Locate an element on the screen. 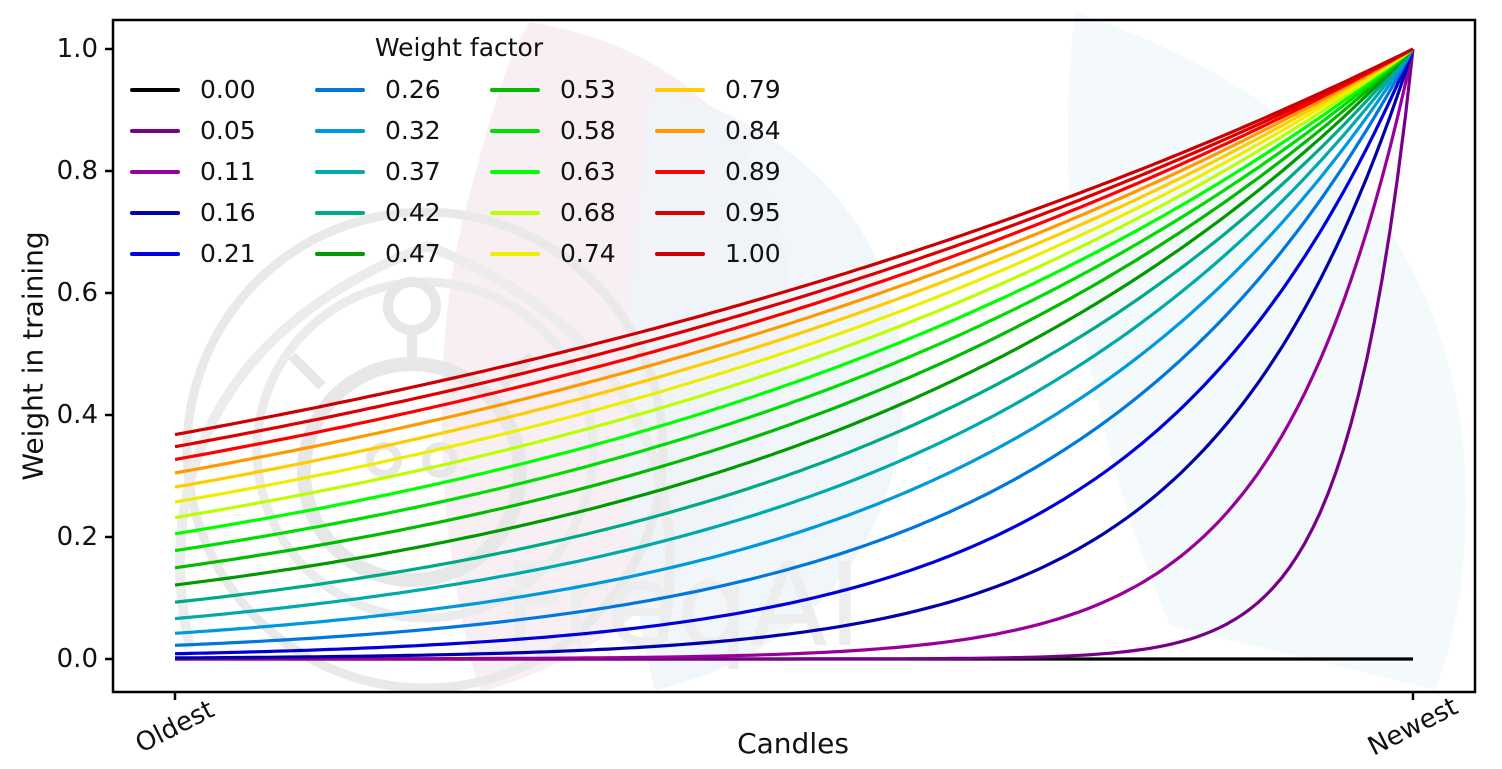  watermark-eye-right is located at coordinates (440, 460).